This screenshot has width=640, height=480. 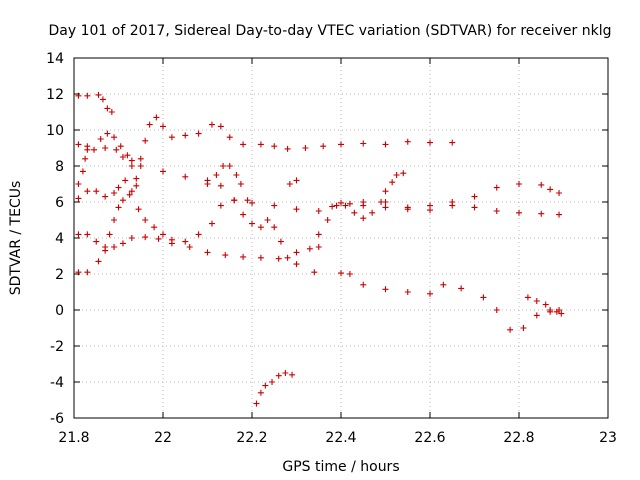 What do you see at coordinates (83, 166) in the screenshot?
I see `series-satellite-c` at bounding box center [83, 166].